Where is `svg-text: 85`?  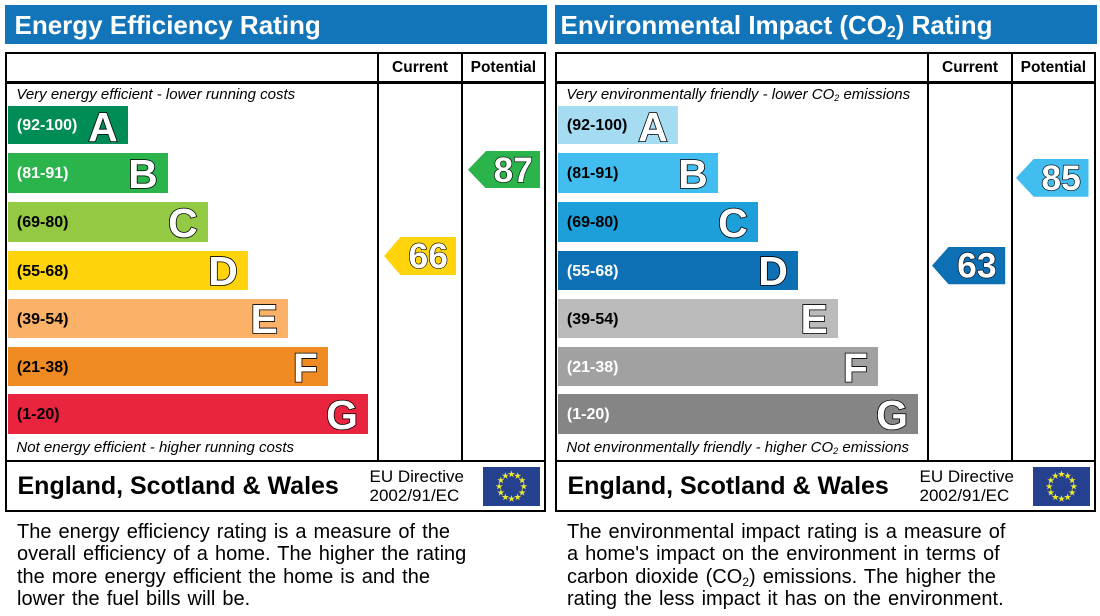 svg-text: 85 is located at coordinates (1061, 178).